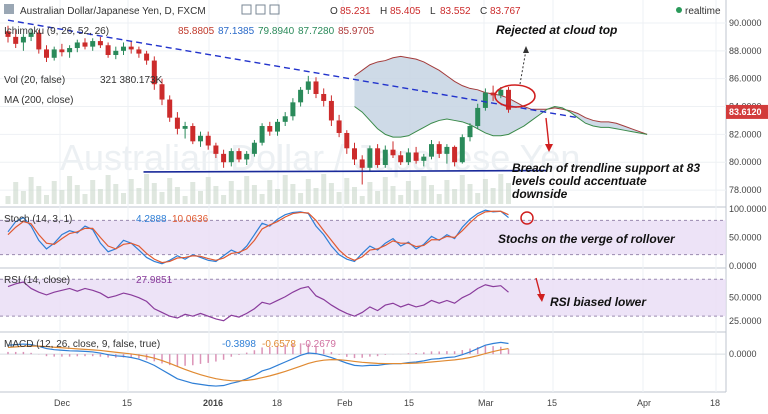  I want to click on price-tick-label: 80.0000, so click(745, 162).